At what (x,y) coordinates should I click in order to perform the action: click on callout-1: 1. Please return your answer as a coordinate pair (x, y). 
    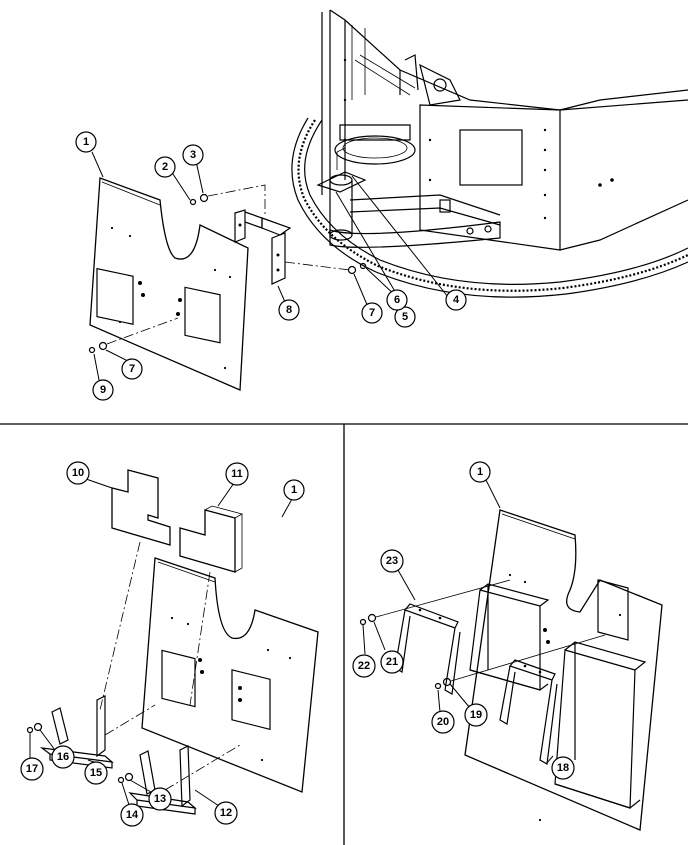
    Looking at the image, I should click on (86, 142).